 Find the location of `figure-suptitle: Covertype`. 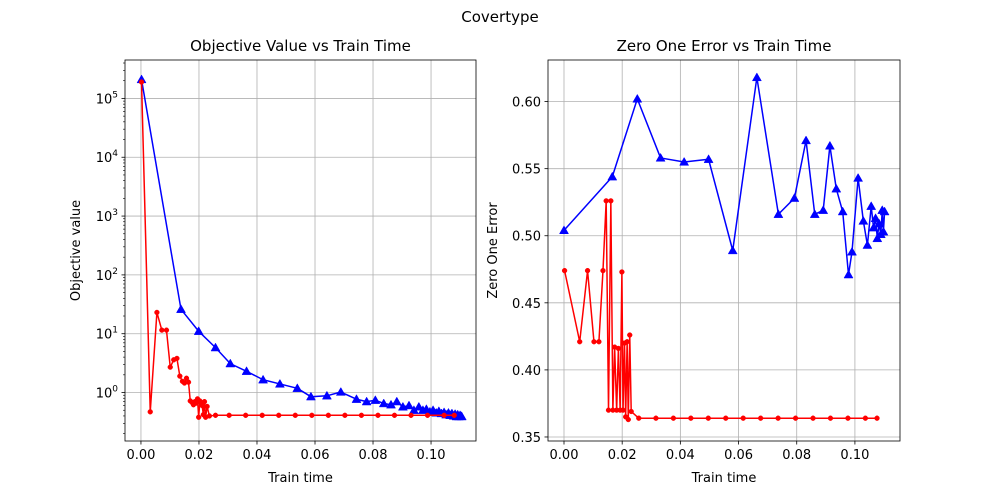

figure-suptitle: Covertype is located at coordinates (499, 17).